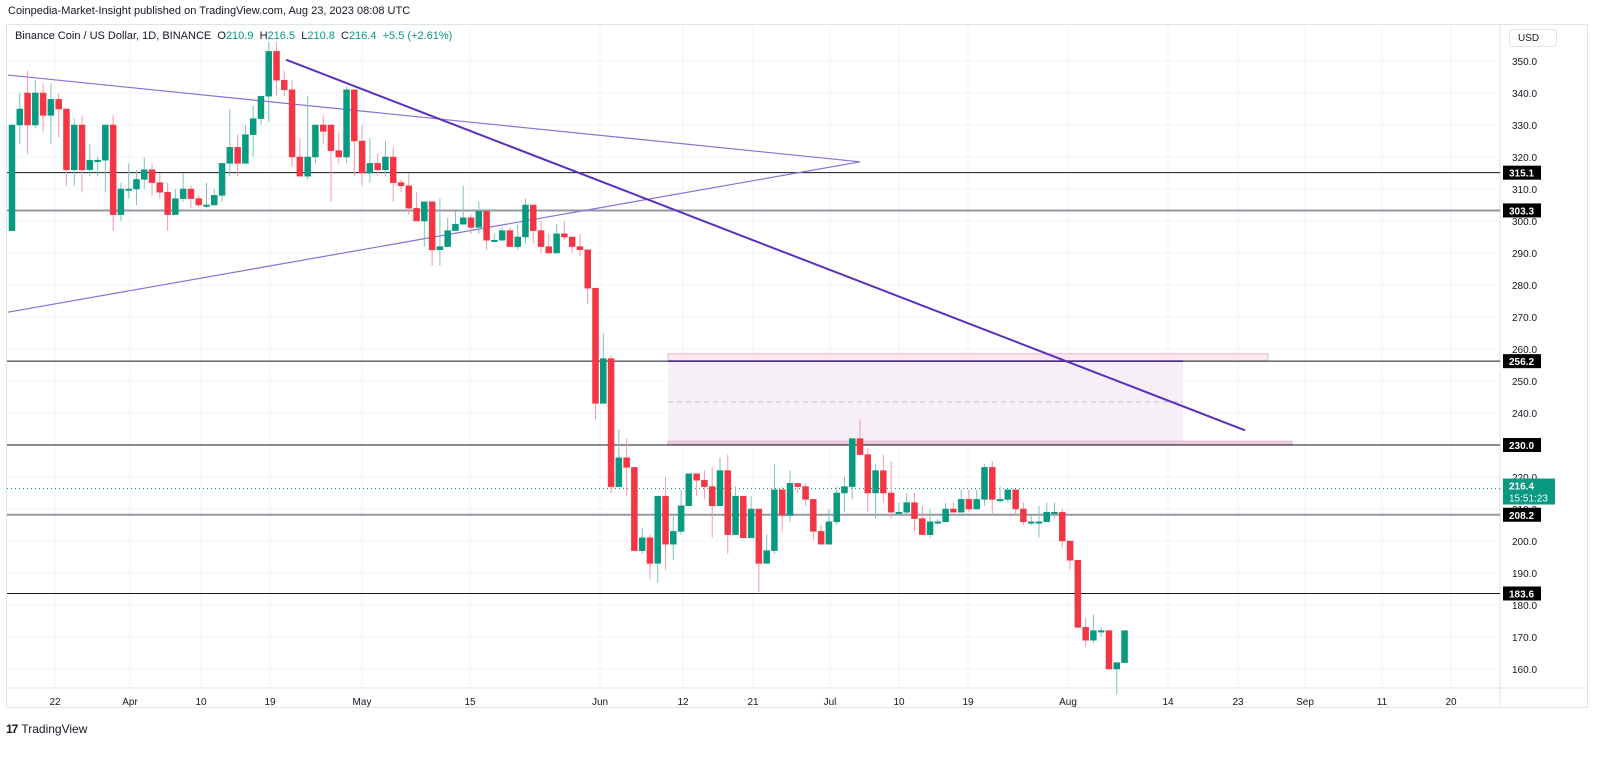 This screenshot has height=759, width=1600. I want to click on currency-button: USD, so click(1533, 38).